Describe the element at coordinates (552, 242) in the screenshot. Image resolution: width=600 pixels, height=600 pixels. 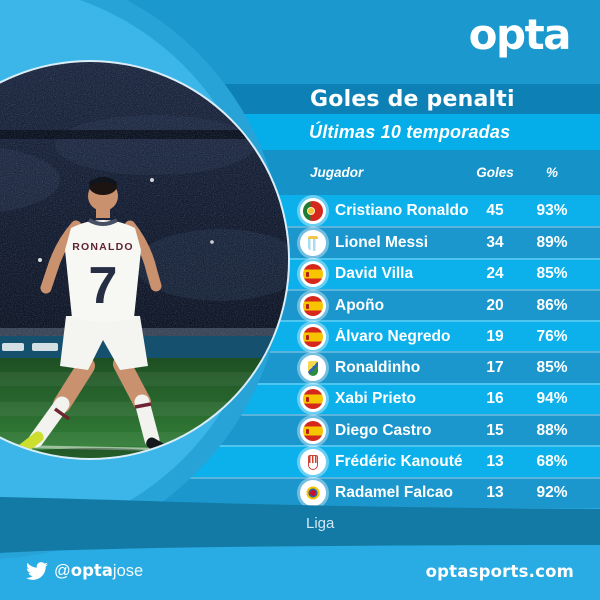
I see `pct-value: 89%` at that location.